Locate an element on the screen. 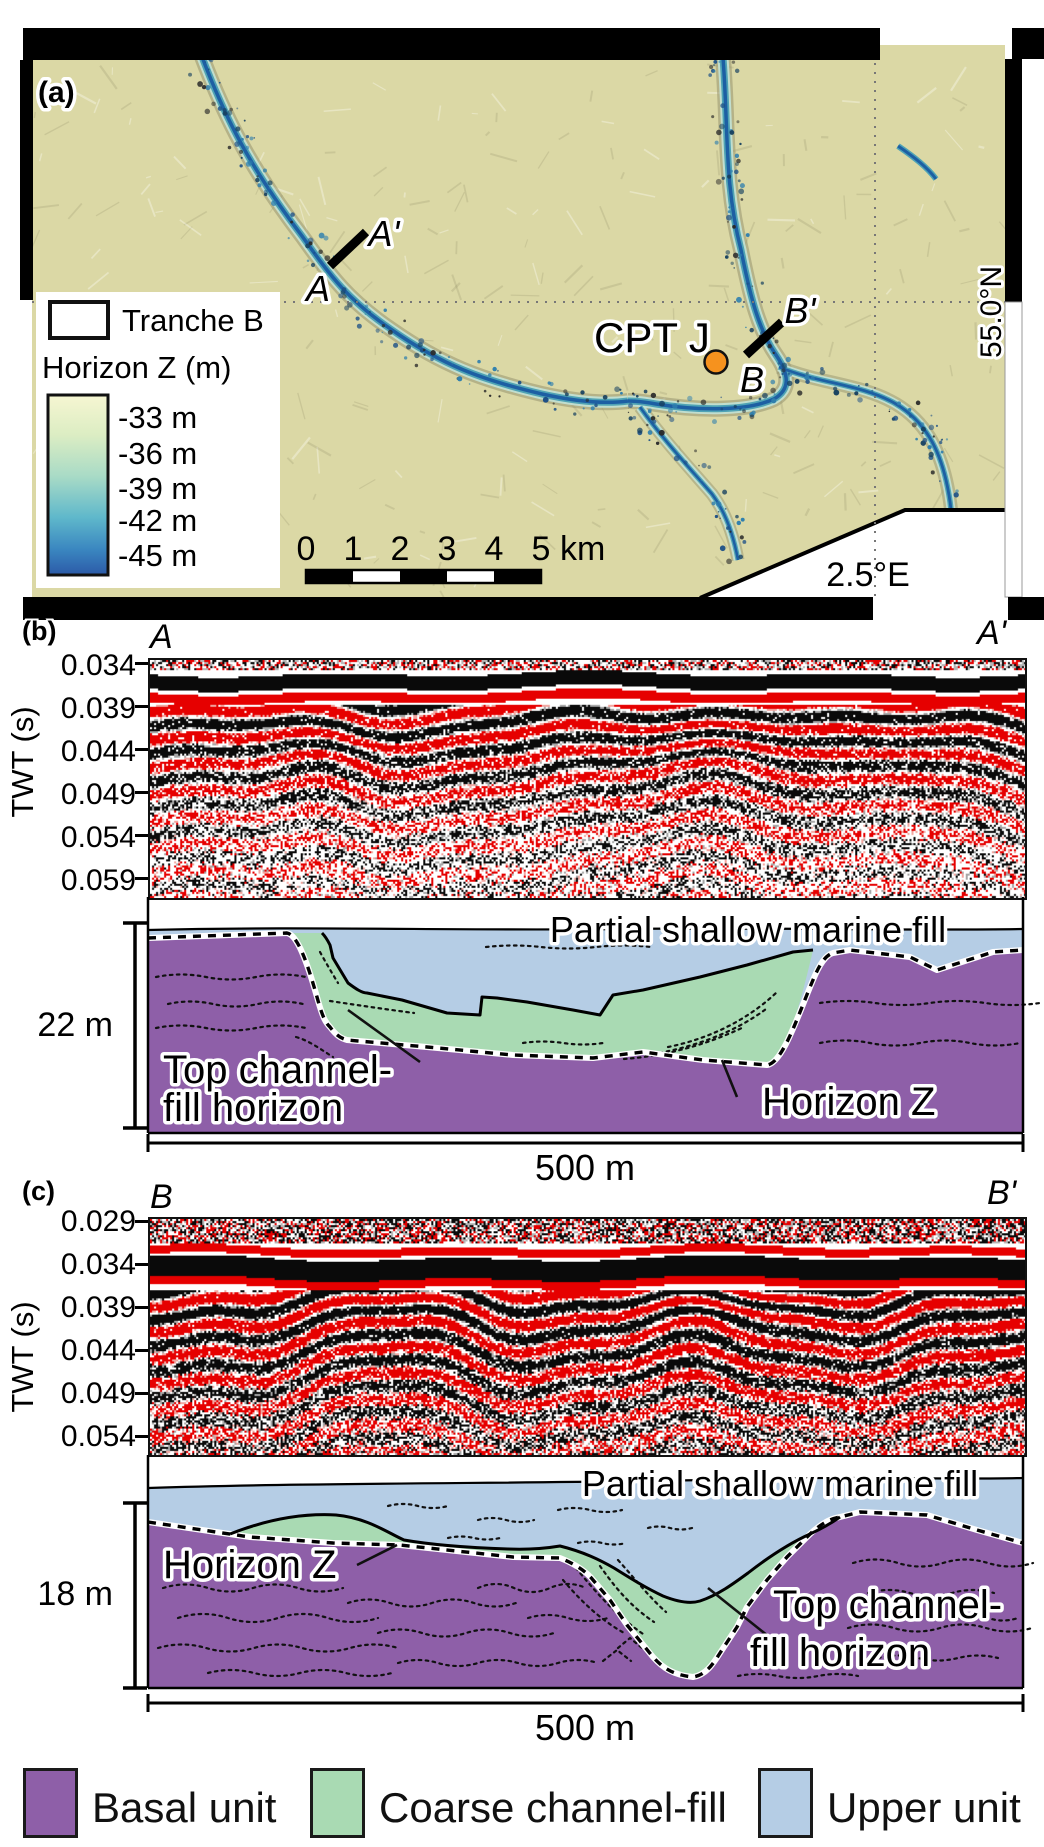 The image size is (1044, 1847). twt-tick-b: 0.044 is located at coordinates (98, 751).